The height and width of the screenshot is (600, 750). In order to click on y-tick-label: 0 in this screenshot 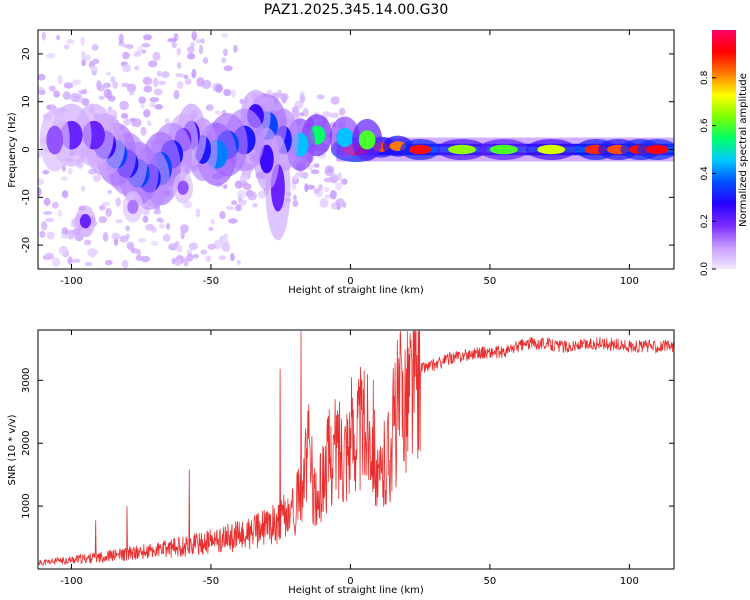, I will do `click(26, 149)`.